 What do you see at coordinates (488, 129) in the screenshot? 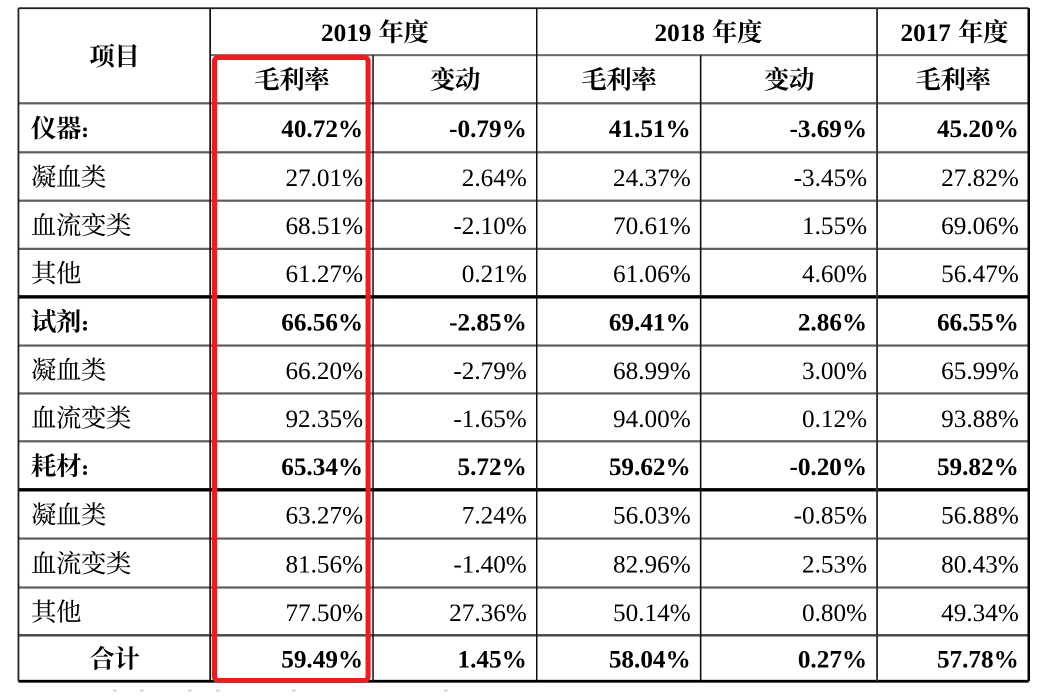
I see `svg-text: -0.79%` at bounding box center [488, 129].